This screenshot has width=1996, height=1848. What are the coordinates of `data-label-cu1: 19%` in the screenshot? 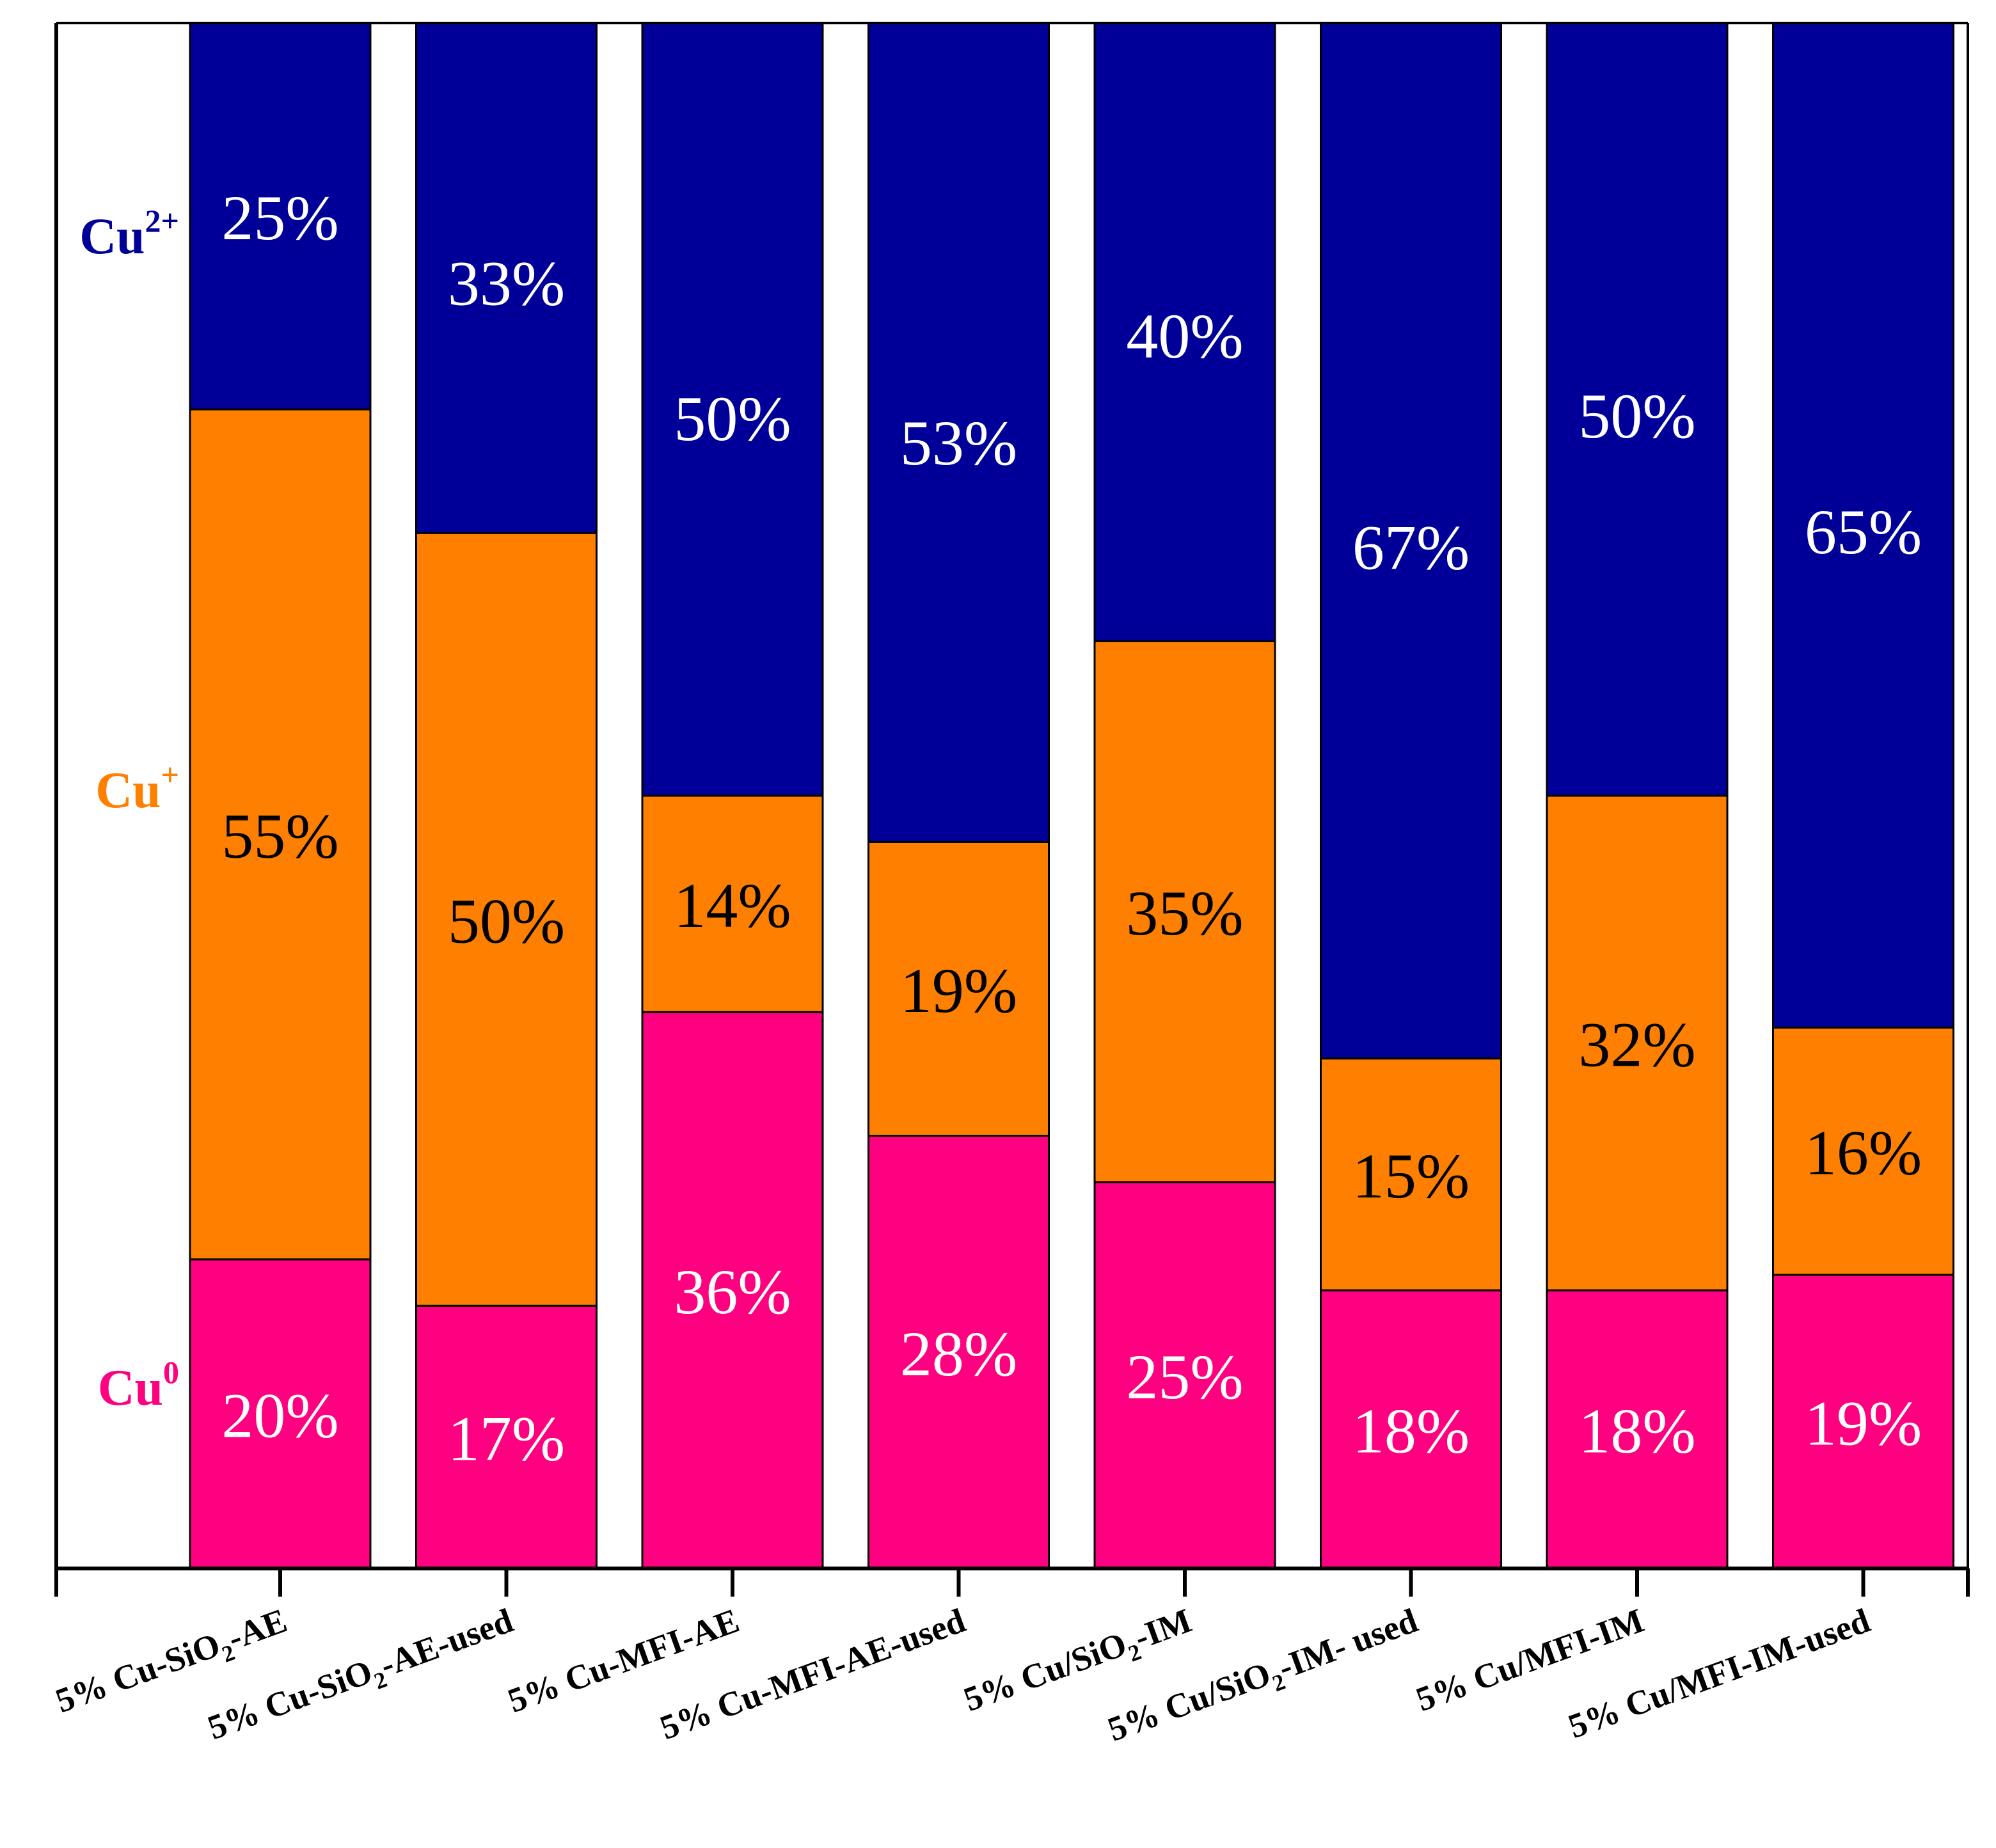 It's located at (958, 990).